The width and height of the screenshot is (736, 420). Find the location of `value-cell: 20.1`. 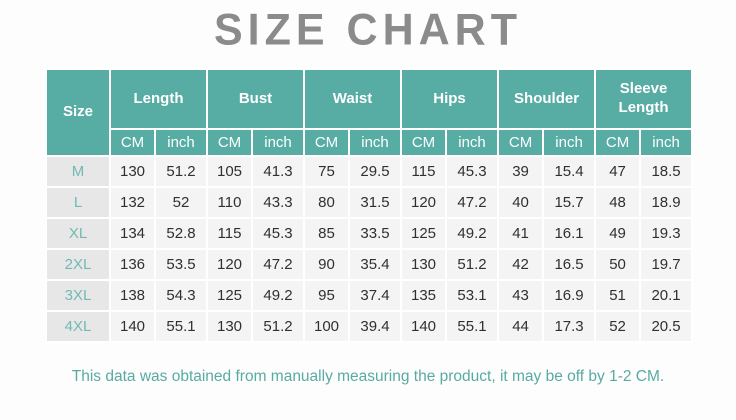

value-cell: 20.1 is located at coordinates (666, 296).